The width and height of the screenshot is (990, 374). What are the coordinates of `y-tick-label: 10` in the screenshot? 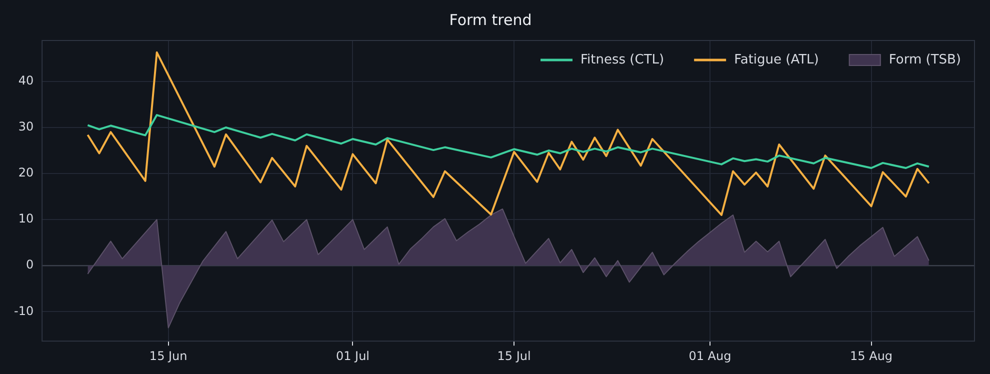 It's located at (26, 219).